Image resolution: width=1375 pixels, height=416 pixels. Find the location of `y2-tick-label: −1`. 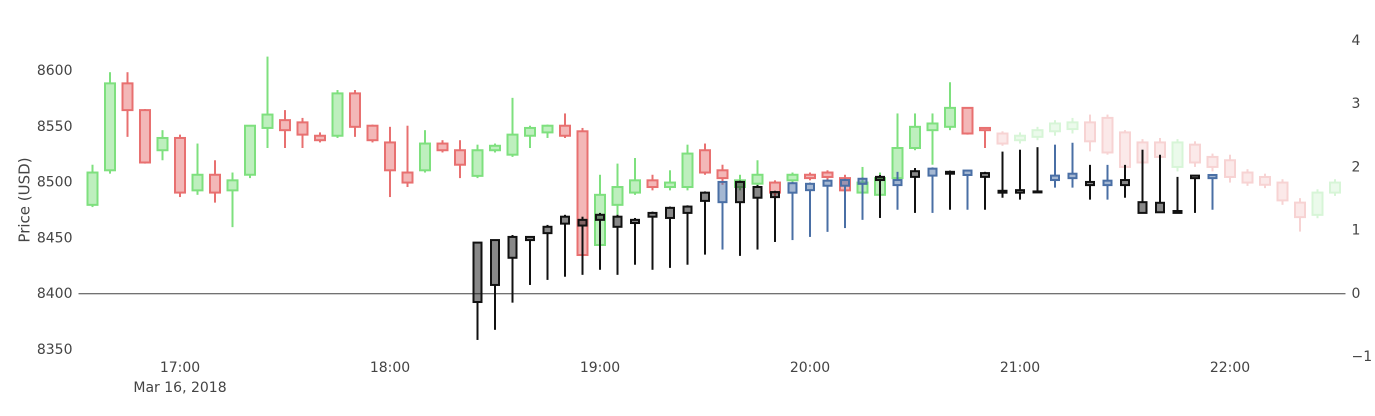

y2-tick-label: −1 is located at coordinates (1362, 357).